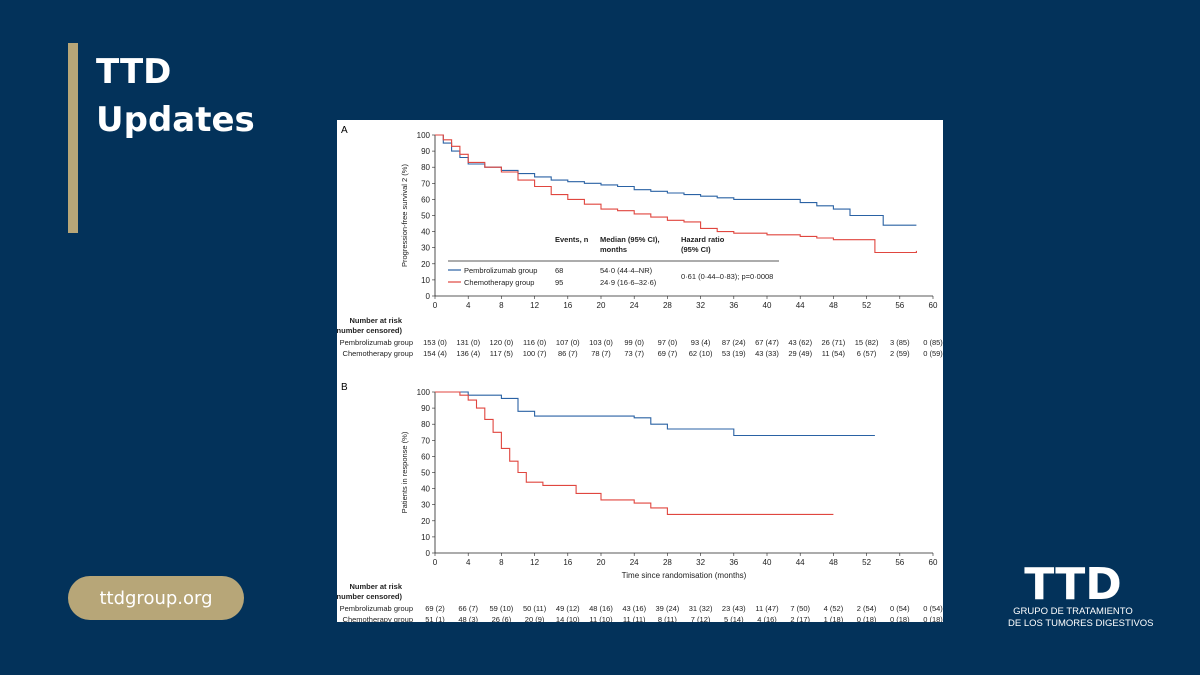 Image resolution: width=1200 pixels, height=675 pixels. I want to click on x-tick-label: 28, so click(667, 305).